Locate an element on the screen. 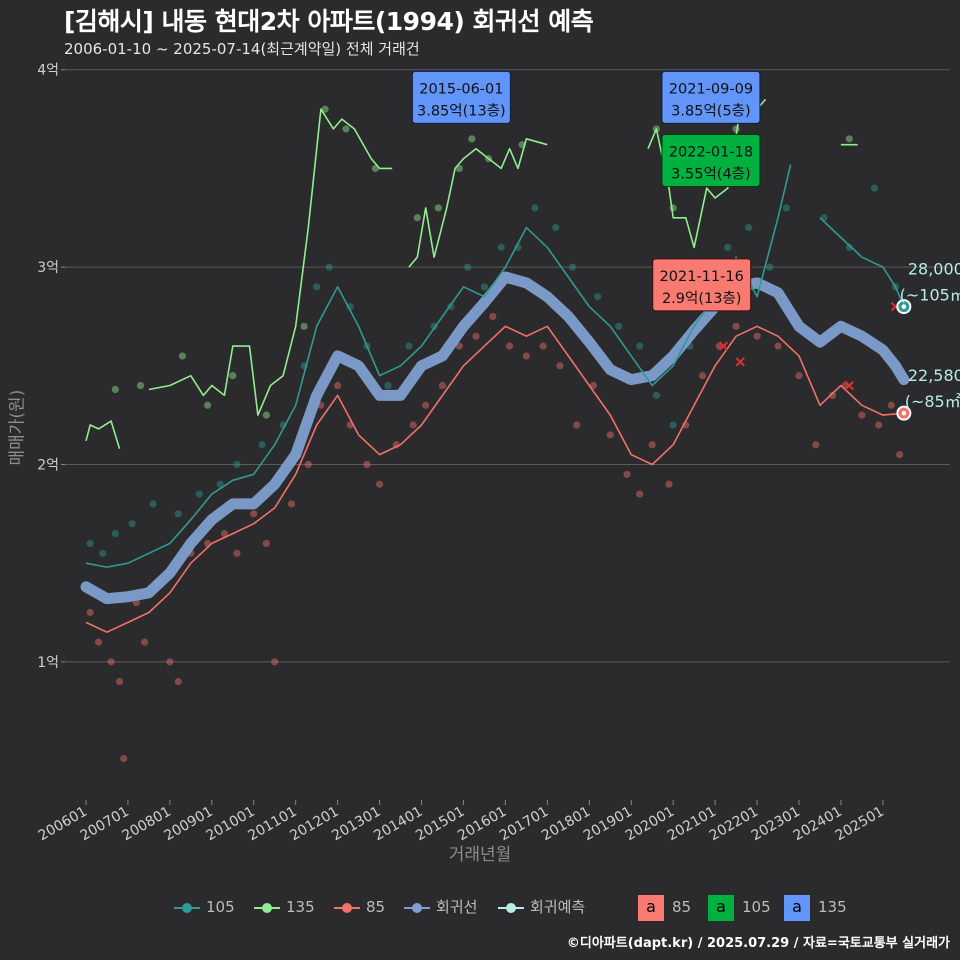 This screenshot has width=960, height=960. legend-item-135: 135 is located at coordinates (284, 907).